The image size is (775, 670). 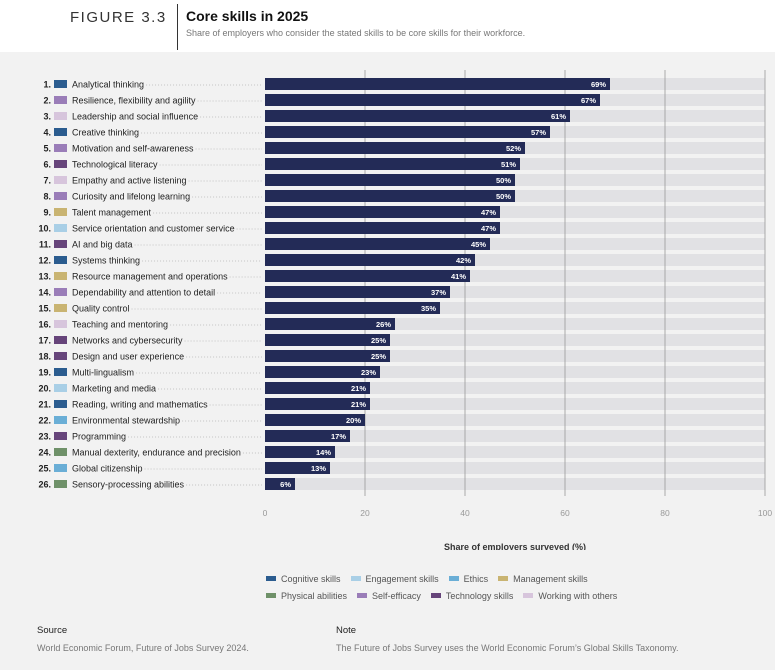 What do you see at coordinates (365, 513) in the screenshot?
I see `x-tick-label: 20` at bounding box center [365, 513].